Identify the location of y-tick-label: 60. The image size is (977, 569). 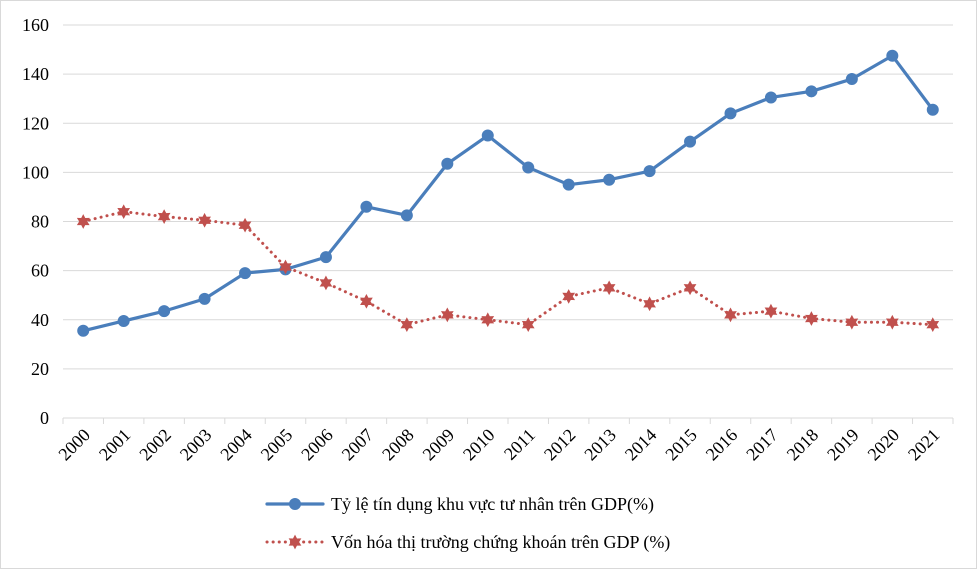
(40, 271).